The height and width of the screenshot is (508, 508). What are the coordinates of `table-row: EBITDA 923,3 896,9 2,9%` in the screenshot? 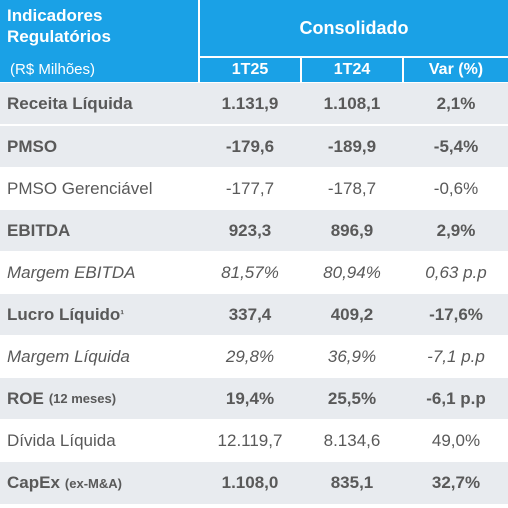 It's located at (254, 230).